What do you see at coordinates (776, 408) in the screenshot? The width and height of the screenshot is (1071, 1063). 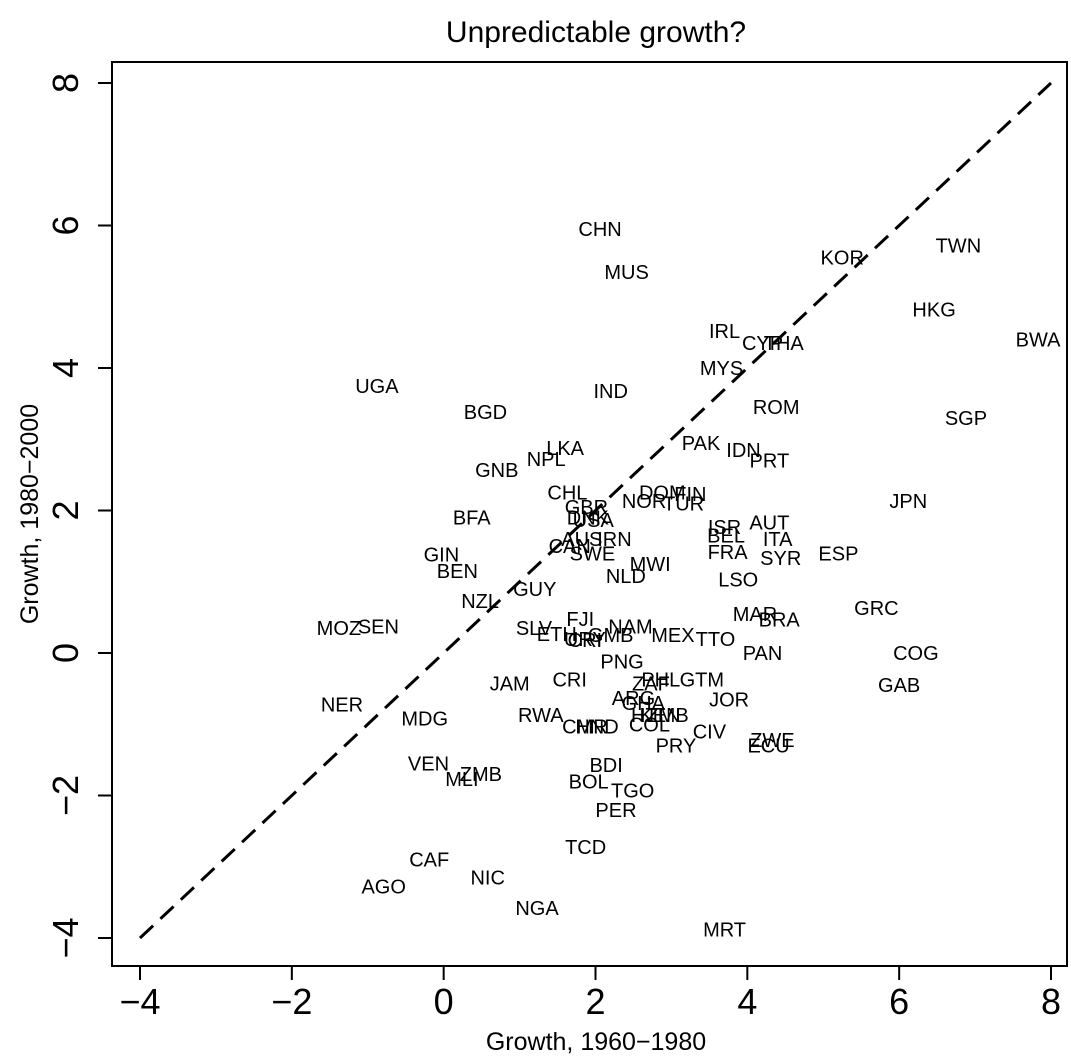 I see `point-label: ROM` at bounding box center [776, 408].